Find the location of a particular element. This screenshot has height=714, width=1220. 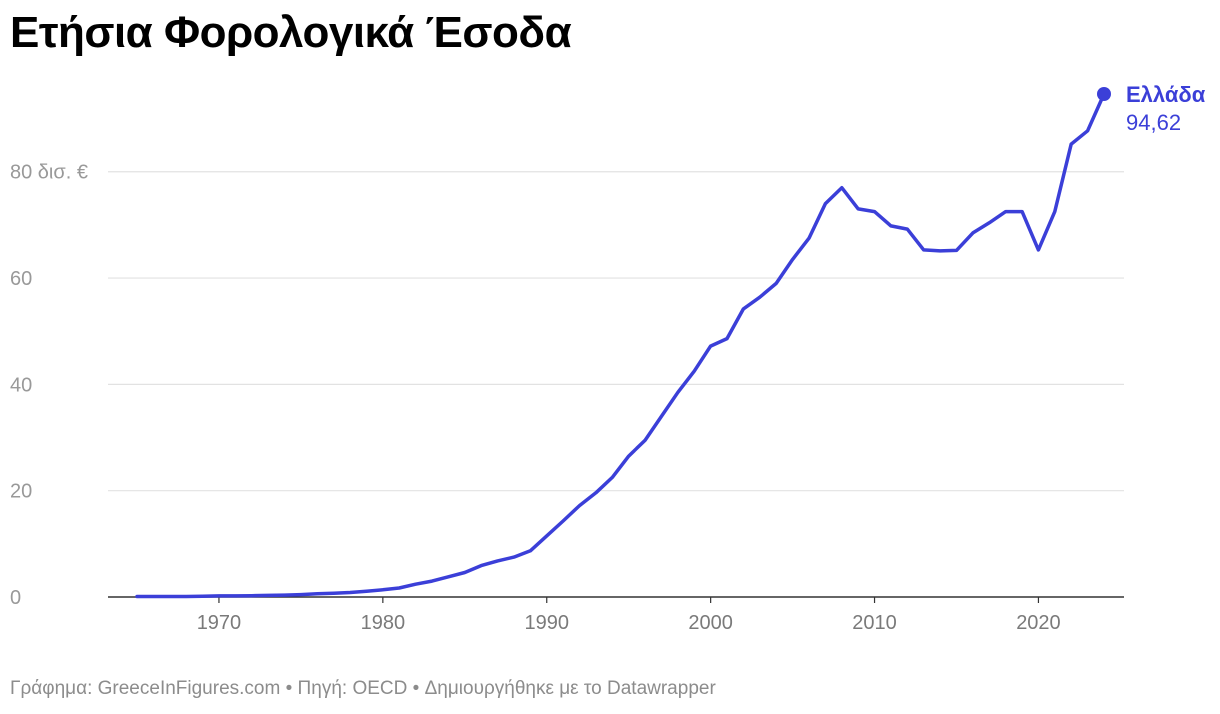

y-tick-label: 0 is located at coordinates (15, 598).